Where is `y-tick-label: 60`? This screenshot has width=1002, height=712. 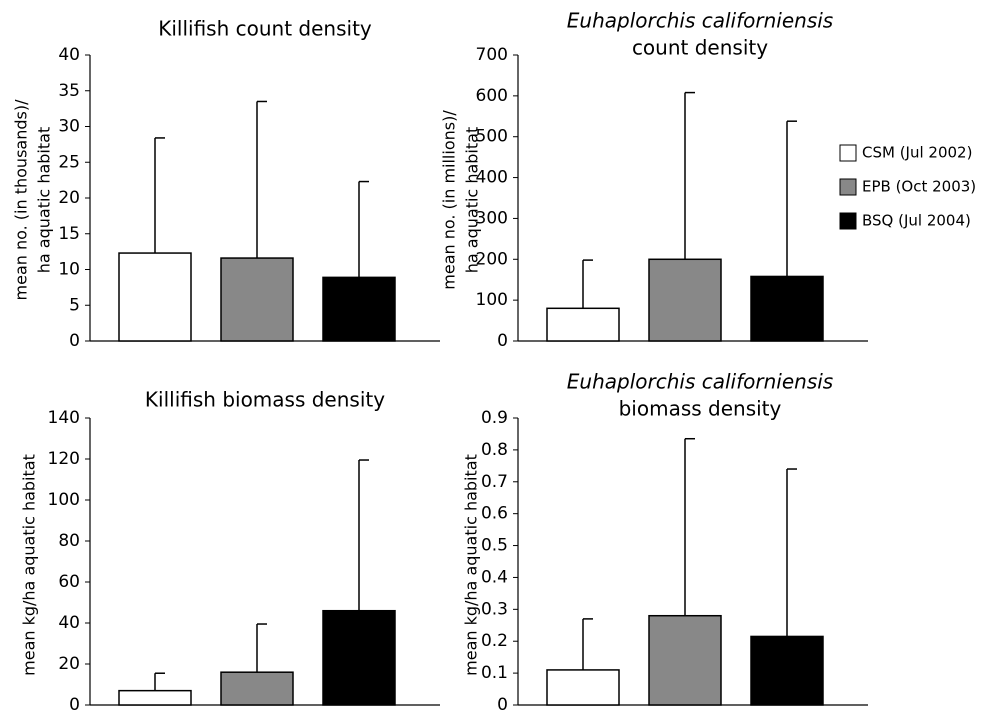
y-tick-label: 60 is located at coordinates (69, 582).